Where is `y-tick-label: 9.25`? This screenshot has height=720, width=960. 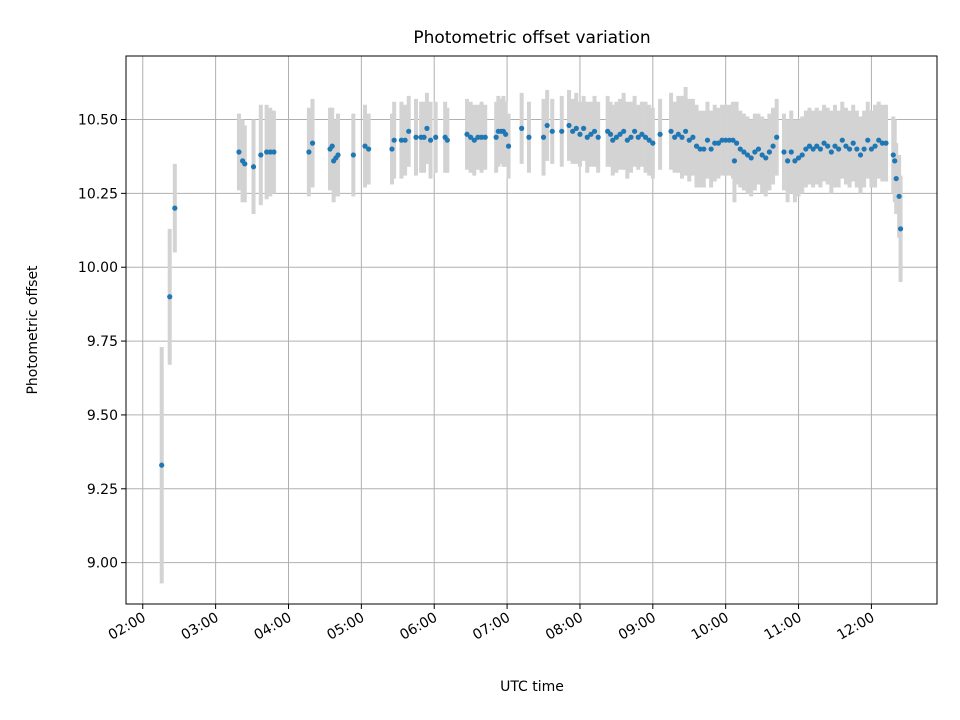 y-tick-label: 9.25 is located at coordinates (102, 490).